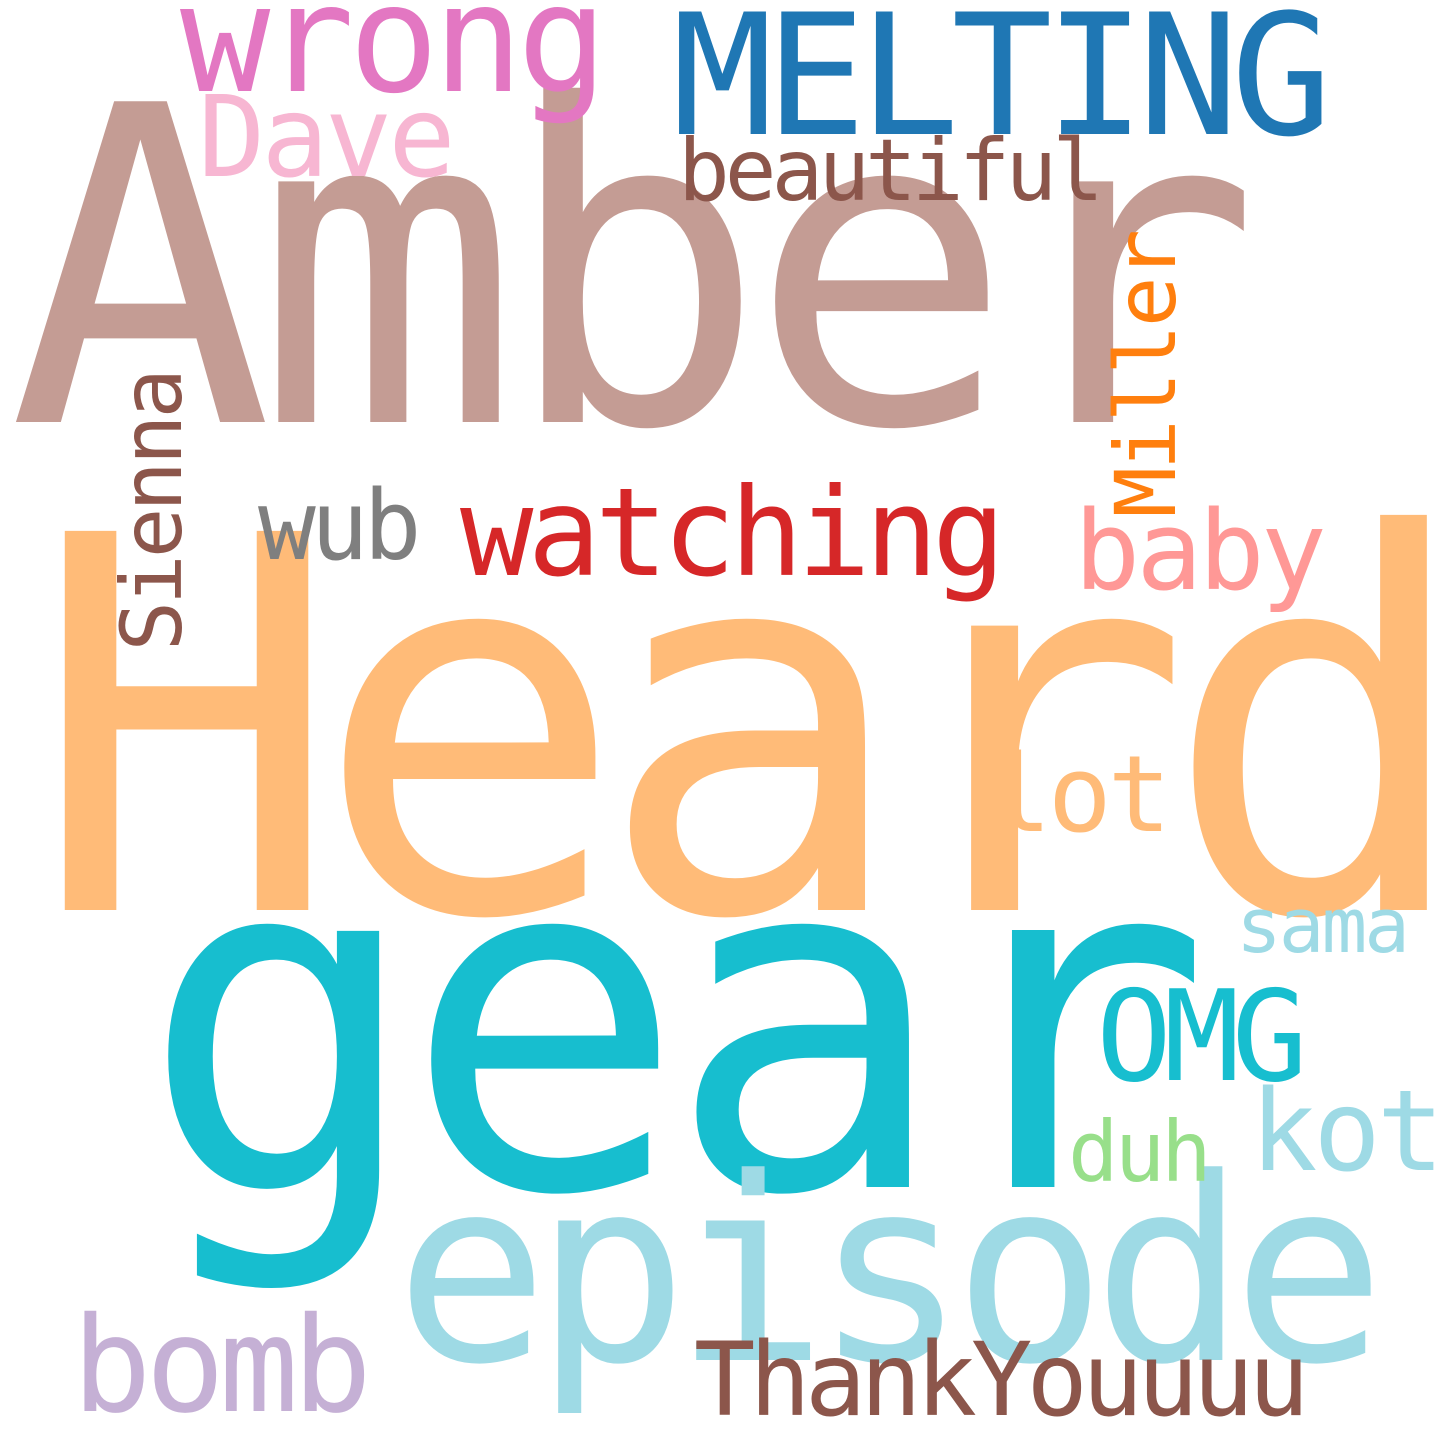 This screenshot has width=1440, height=1440. I want to click on word-baby: baby, so click(1200, 551).